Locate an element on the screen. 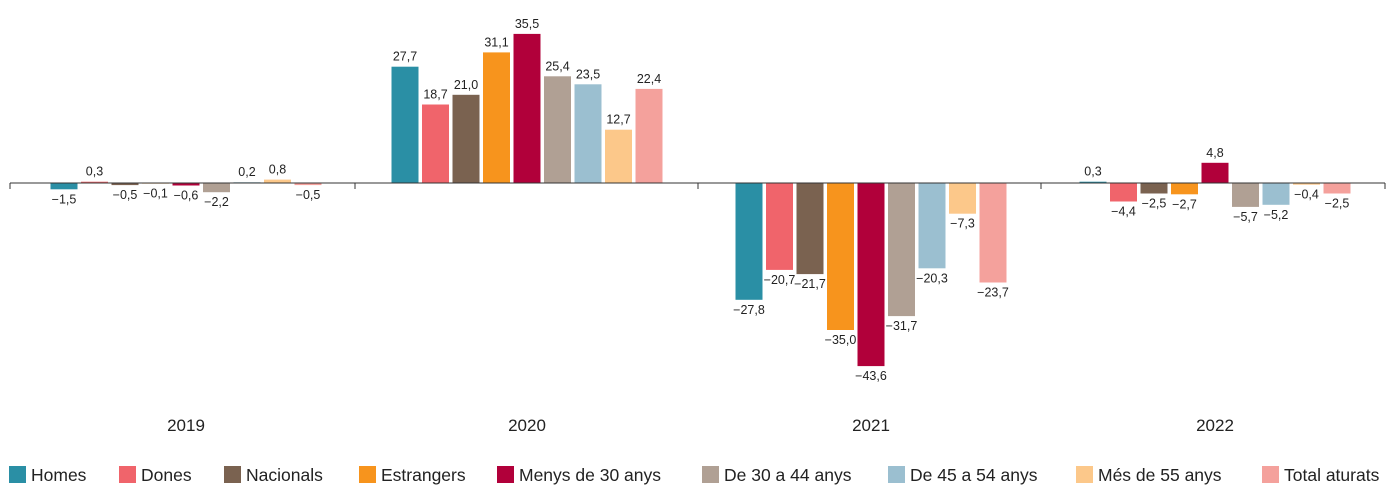 This screenshot has height=486, width=1389. data-label-menys-de-30-anys-2020: 35,5 is located at coordinates (527, 24).